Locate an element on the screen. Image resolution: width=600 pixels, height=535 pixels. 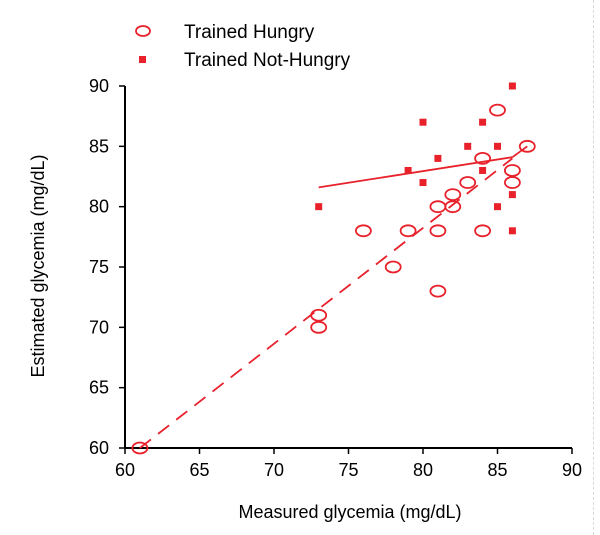
x-tick-label: 80 is located at coordinates (423, 470).